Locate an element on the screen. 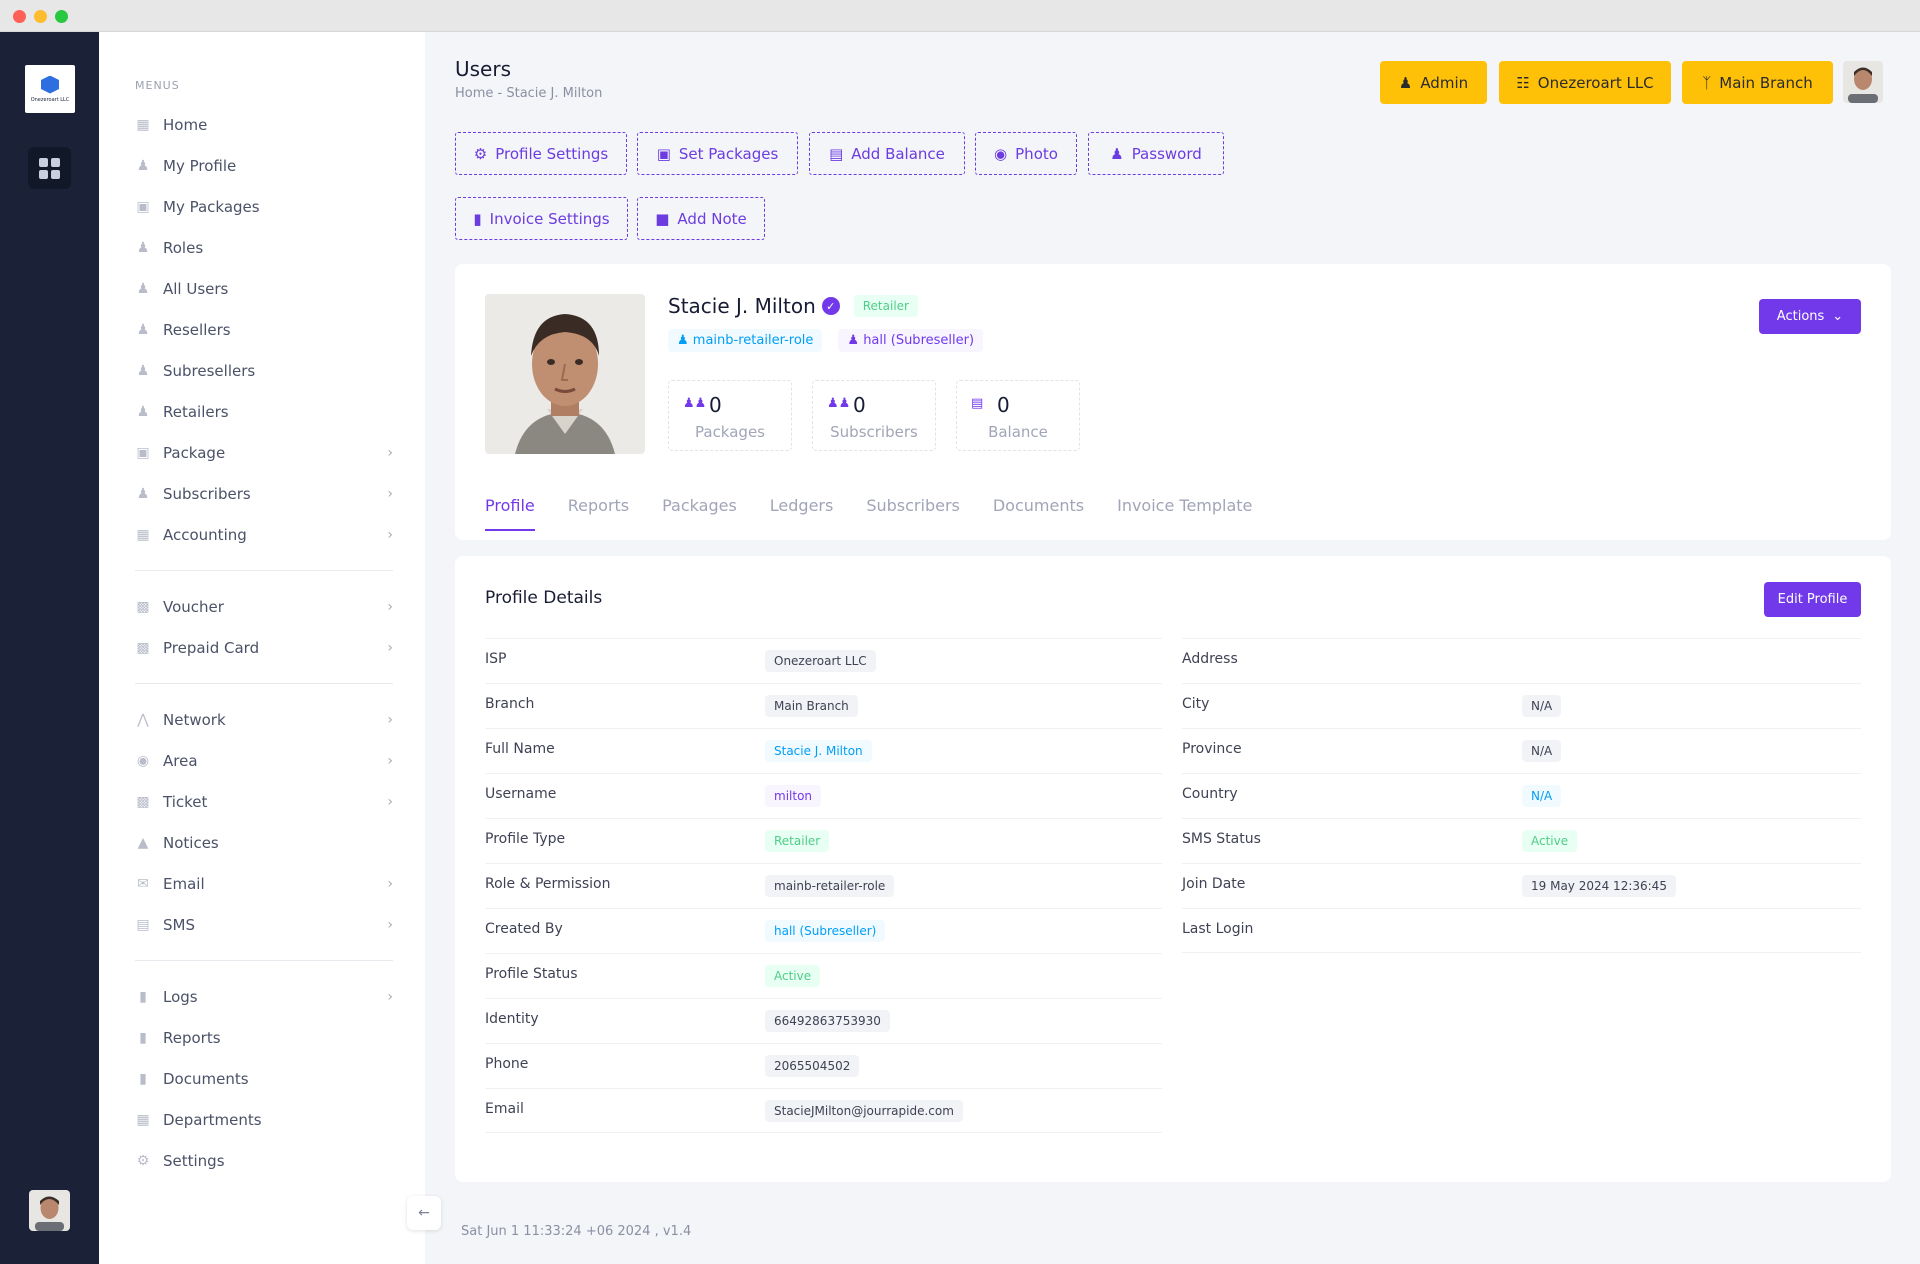  company-logo: Onezeroart LLC is located at coordinates (50, 89).